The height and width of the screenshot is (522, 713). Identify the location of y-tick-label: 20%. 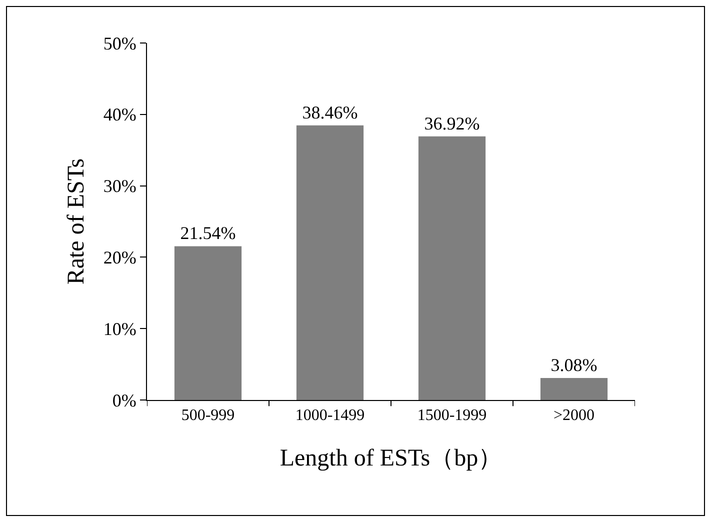
(119, 258).